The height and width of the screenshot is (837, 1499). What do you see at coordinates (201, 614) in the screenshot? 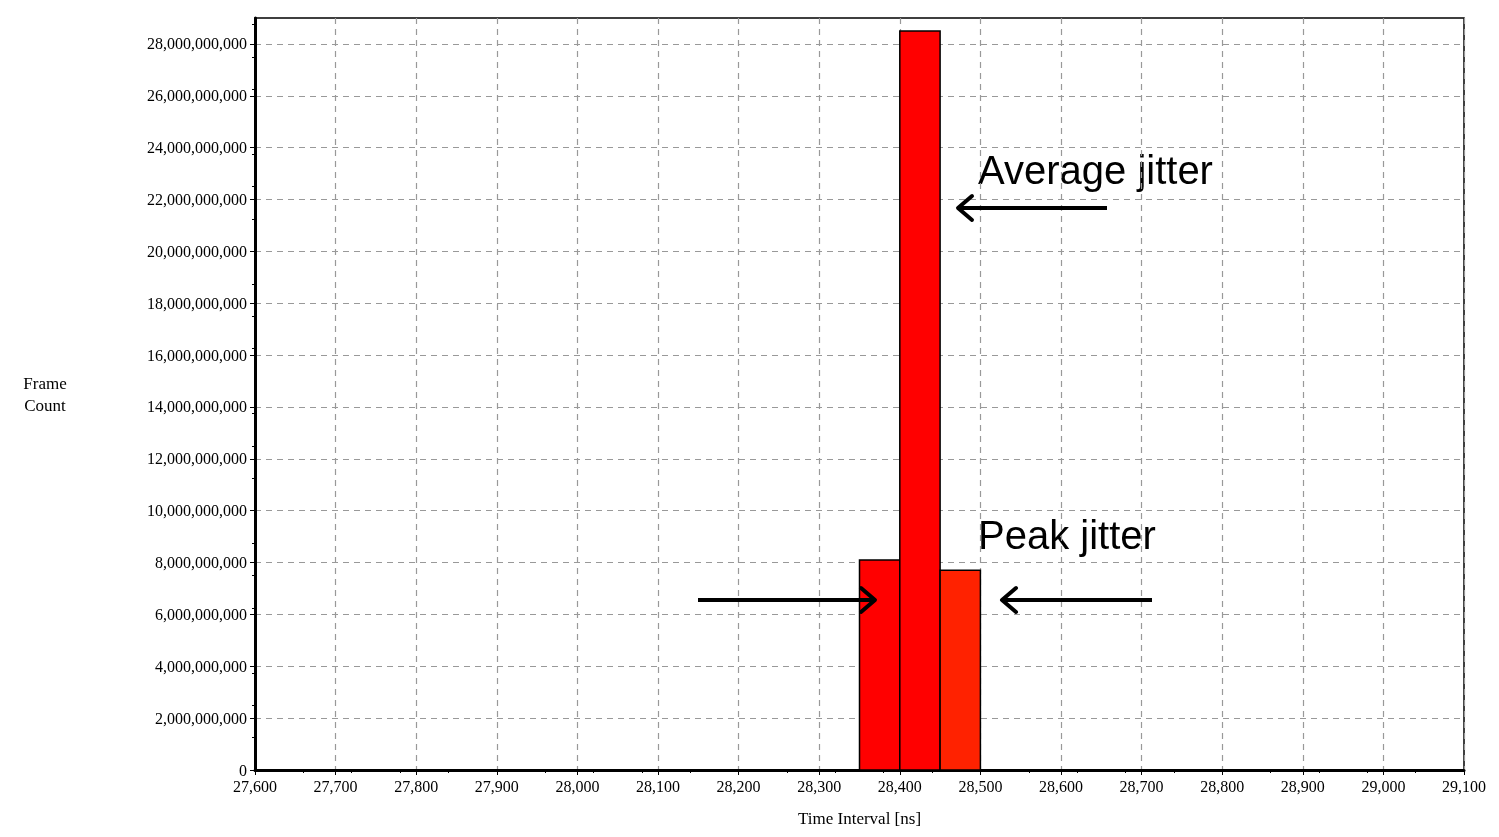
I see `y-tick-label: 6,000,000,000` at bounding box center [201, 614].